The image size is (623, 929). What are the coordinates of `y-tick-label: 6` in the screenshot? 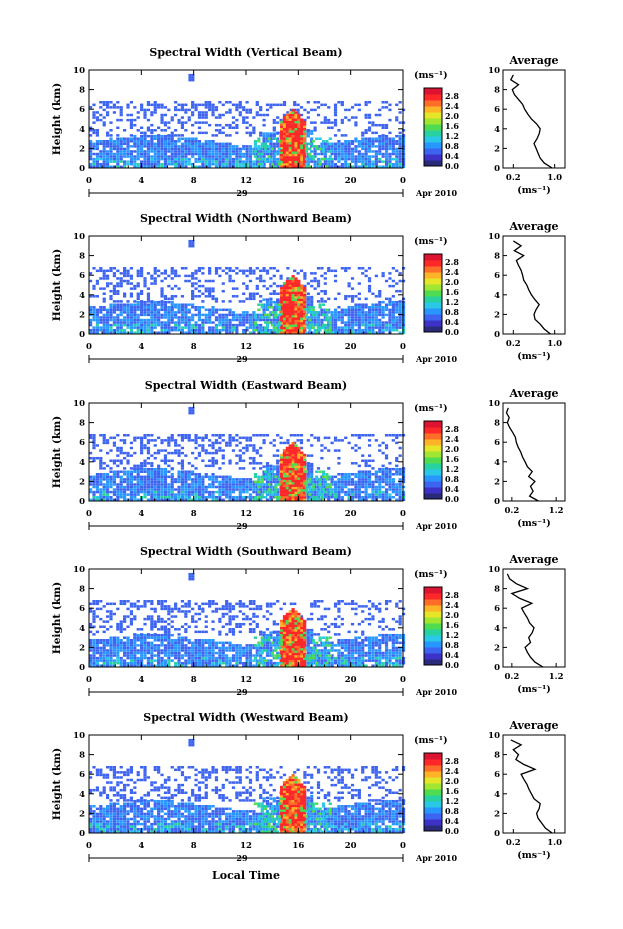 It's located at (82, 276).